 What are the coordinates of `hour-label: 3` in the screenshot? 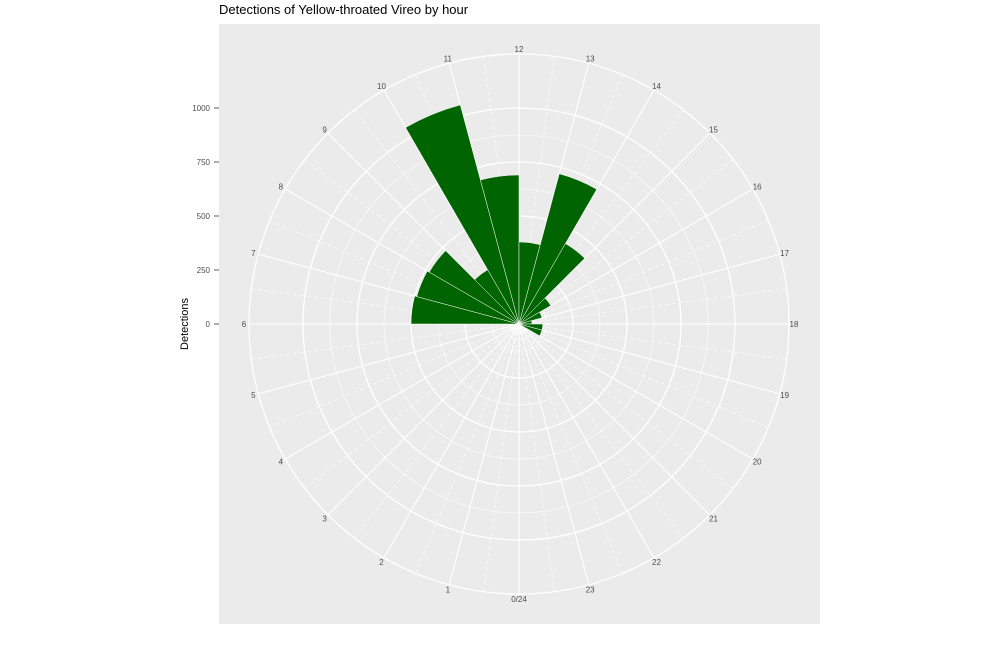 It's located at (324, 518).